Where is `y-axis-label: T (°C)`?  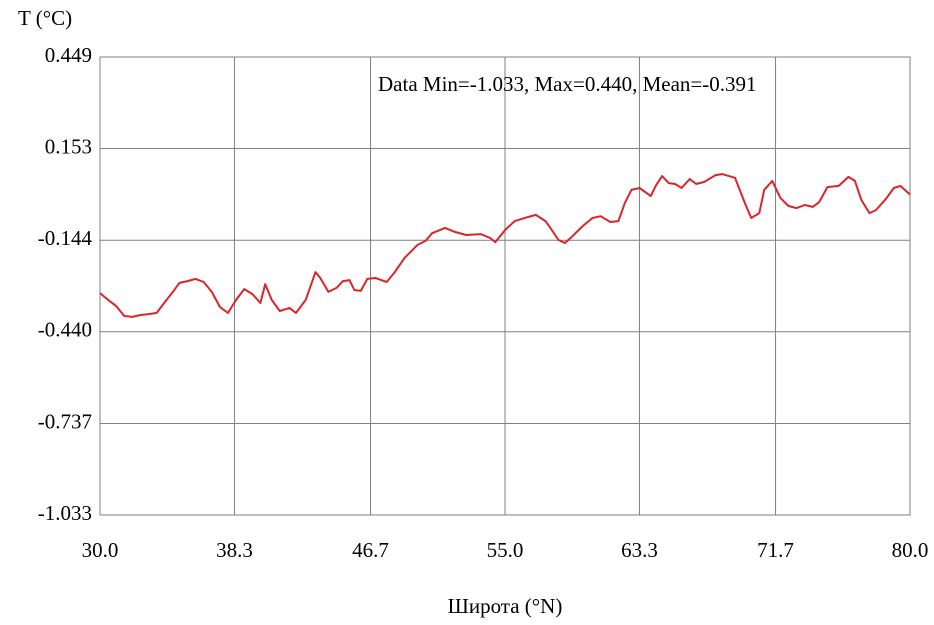 y-axis-label: T (°C) is located at coordinates (45, 18).